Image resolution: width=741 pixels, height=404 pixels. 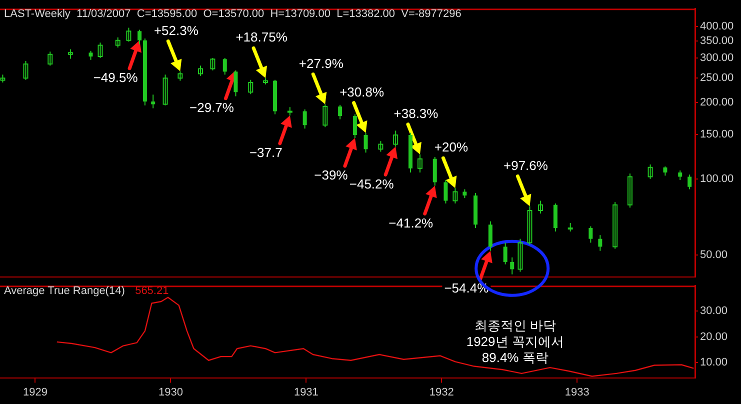 What do you see at coordinates (265, 152) in the screenshot?
I see `annotation: −37.7` at bounding box center [265, 152].